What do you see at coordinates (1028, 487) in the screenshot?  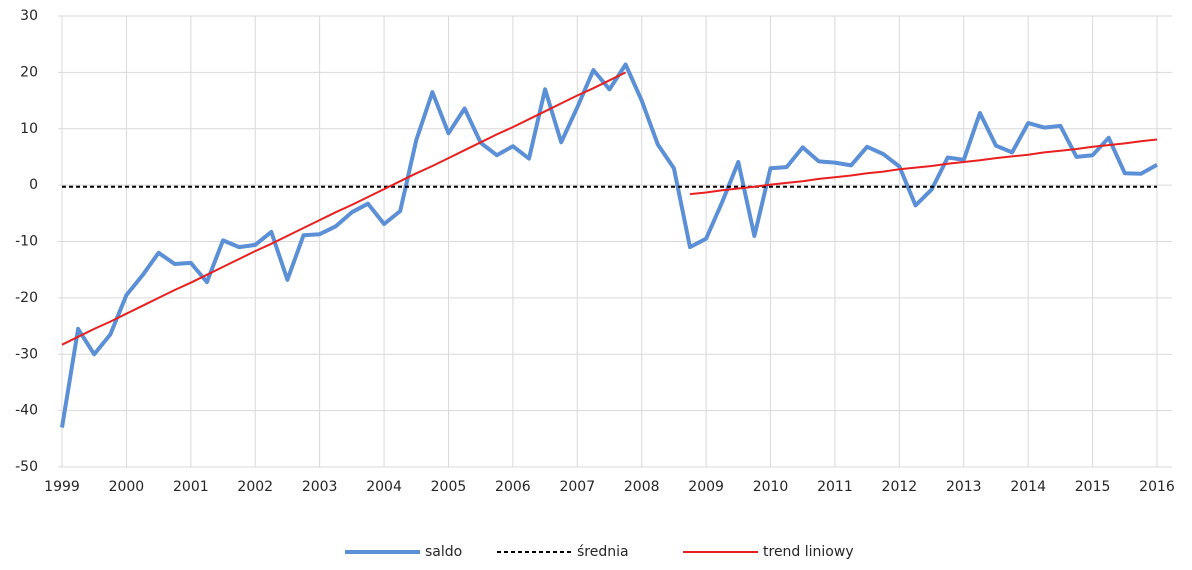 I see `x-tick-label: 2014` at bounding box center [1028, 487].